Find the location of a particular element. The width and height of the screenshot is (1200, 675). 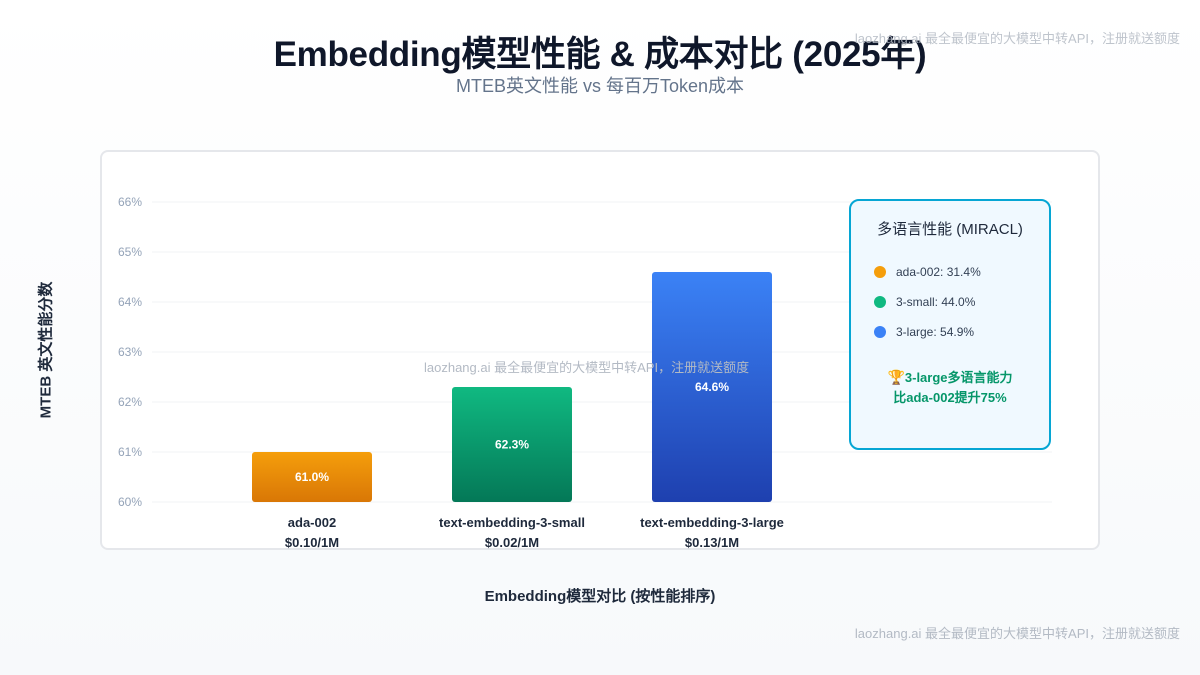

legend-item-3-large: 3-large: 54.9% is located at coordinates (924, 332).